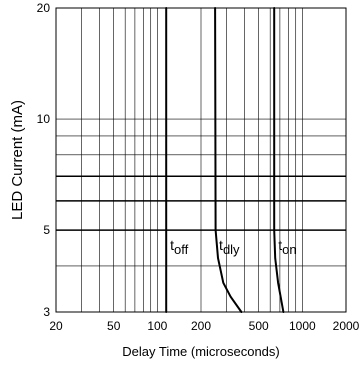 This screenshot has width=361, height=366. What do you see at coordinates (228, 160) in the screenshot?
I see `series-dly-line` at bounding box center [228, 160].